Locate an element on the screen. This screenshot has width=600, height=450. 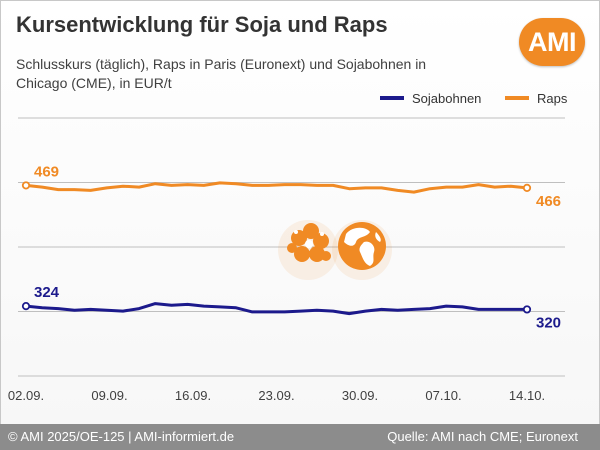
footer-copyright: © AMI 2025/OE-125 | AMI-informiert.de is located at coordinates (121, 436).